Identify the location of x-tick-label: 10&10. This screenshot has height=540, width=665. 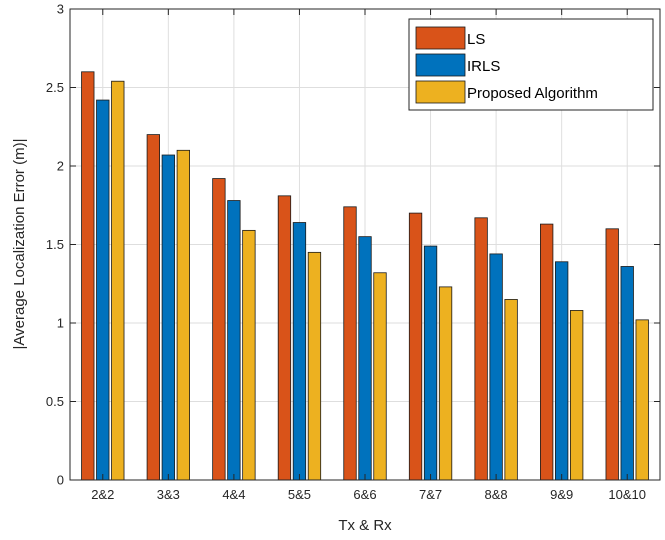
(627, 494).